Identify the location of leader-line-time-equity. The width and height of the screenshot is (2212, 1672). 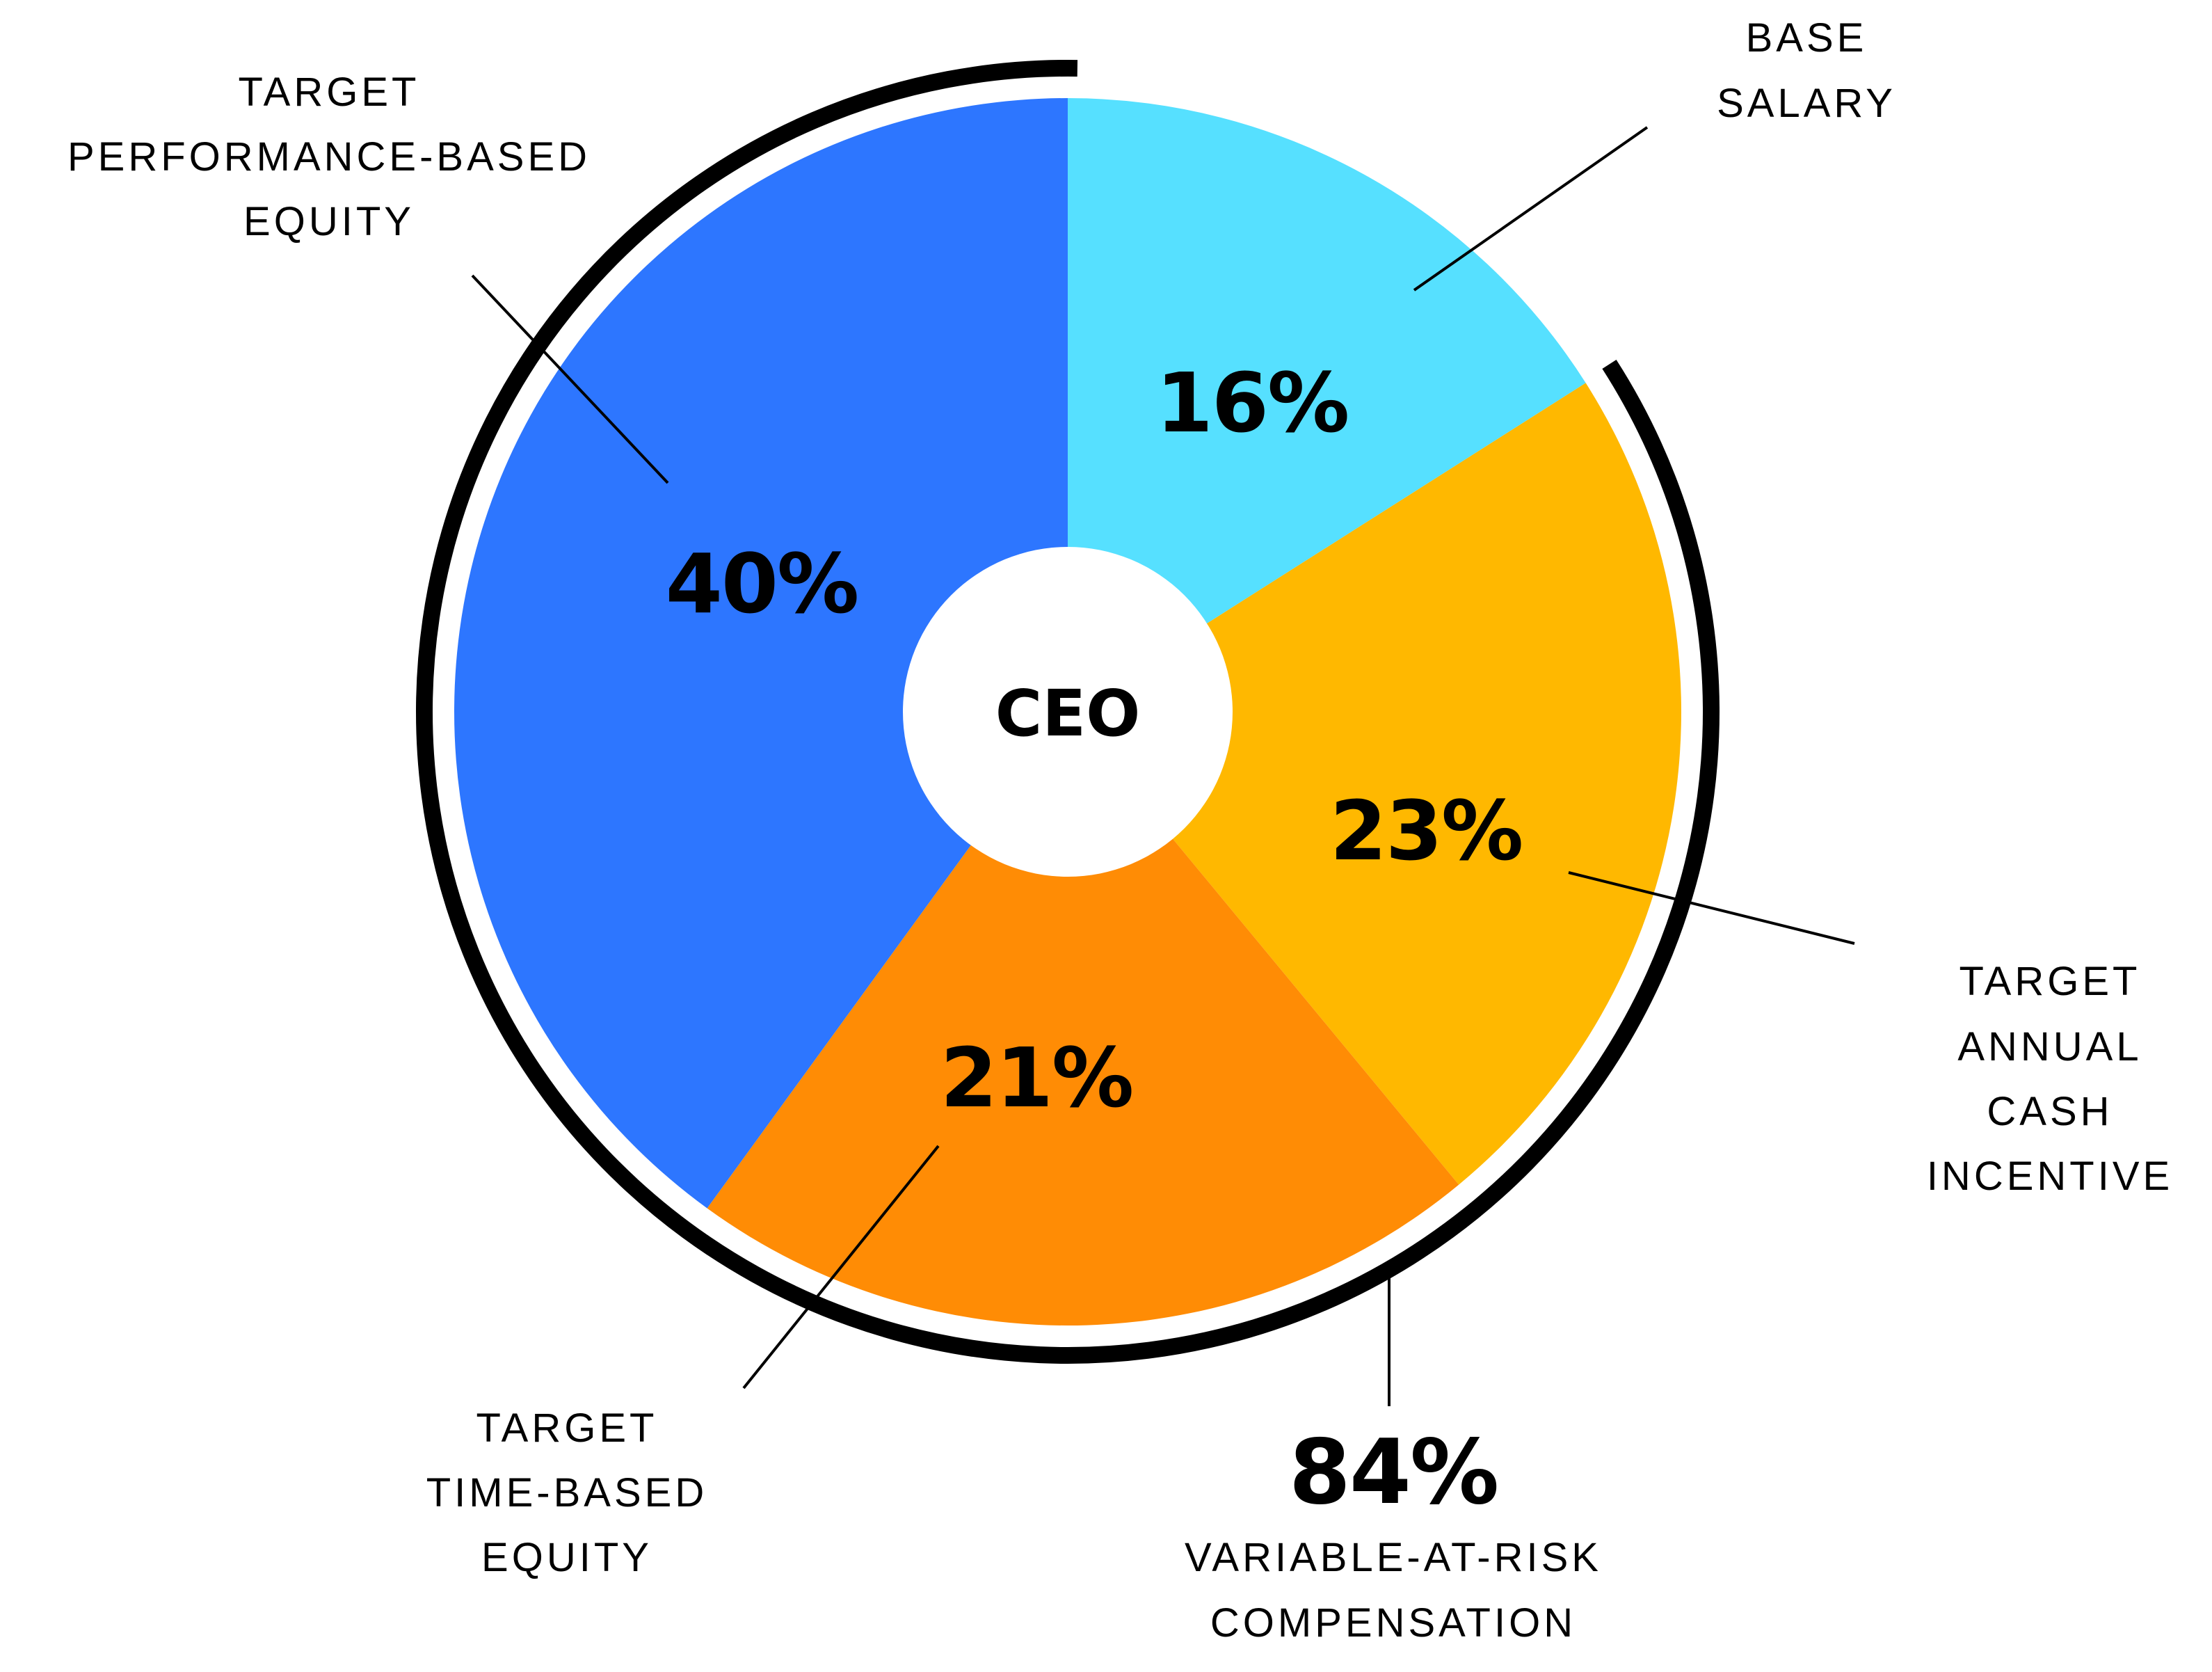
(841, 1267).